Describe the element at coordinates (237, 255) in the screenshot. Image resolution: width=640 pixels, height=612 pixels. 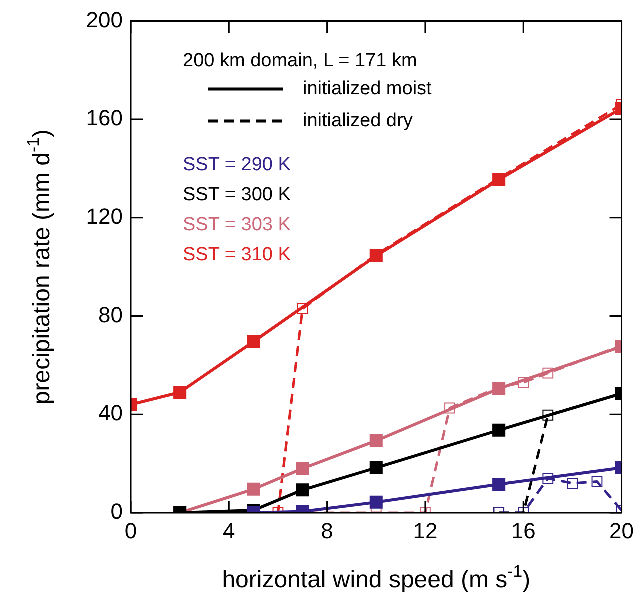
I see `text: SST = 310 K` at that location.